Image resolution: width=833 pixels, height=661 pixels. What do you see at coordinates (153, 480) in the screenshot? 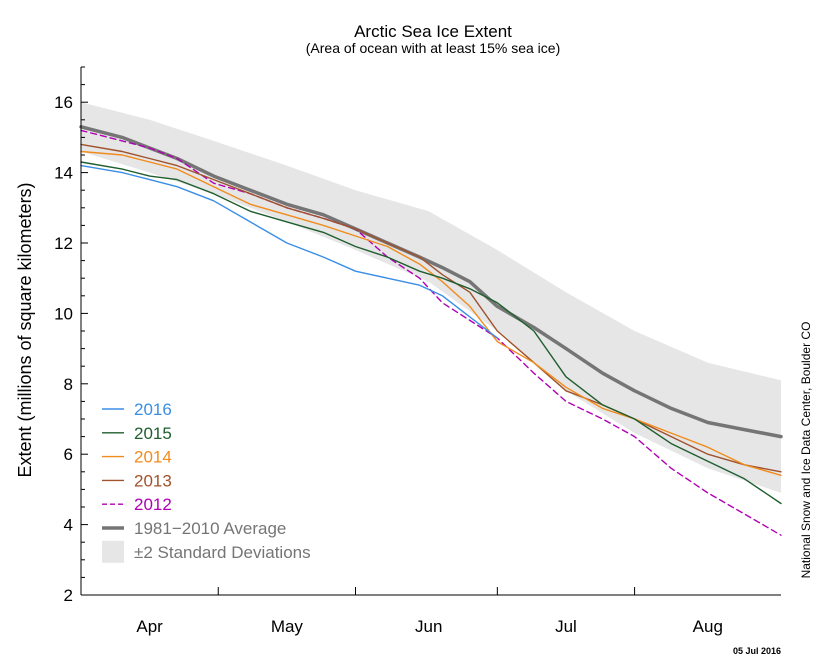
I see `legend-label-2013: 2013` at bounding box center [153, 480].